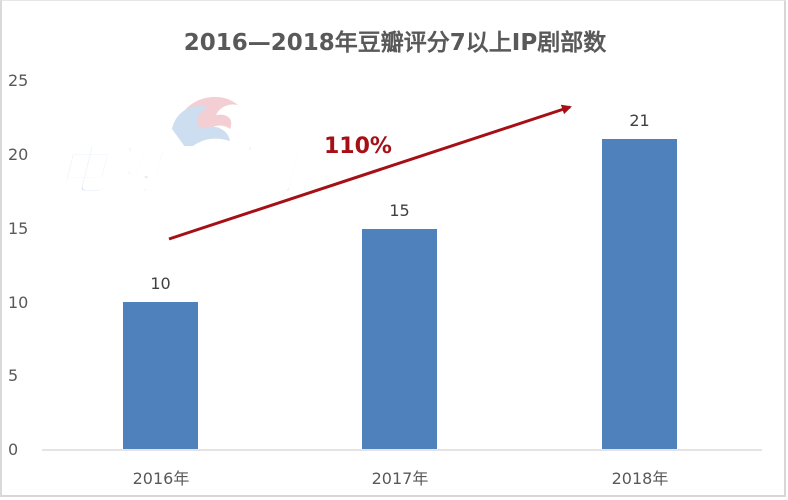  I want to click on eagle-logo-icon, so click(205, 123).